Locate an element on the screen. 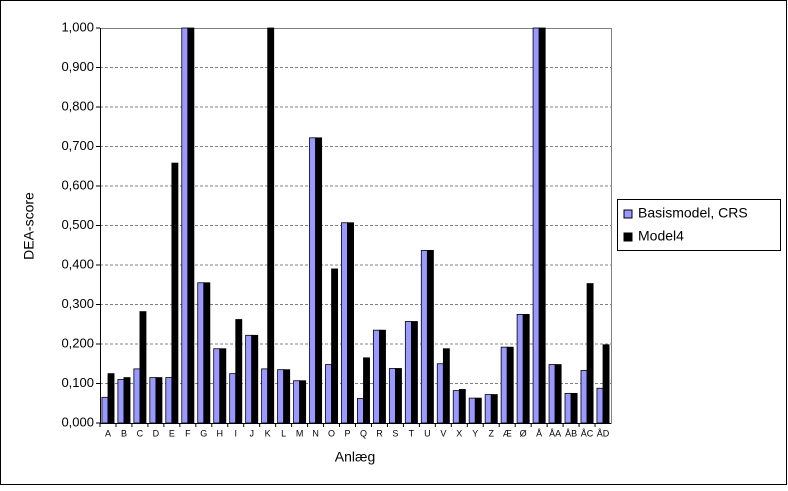 This screenshot has width=788, height=491. x-tick-label: C is located at coordinates (140, 433).